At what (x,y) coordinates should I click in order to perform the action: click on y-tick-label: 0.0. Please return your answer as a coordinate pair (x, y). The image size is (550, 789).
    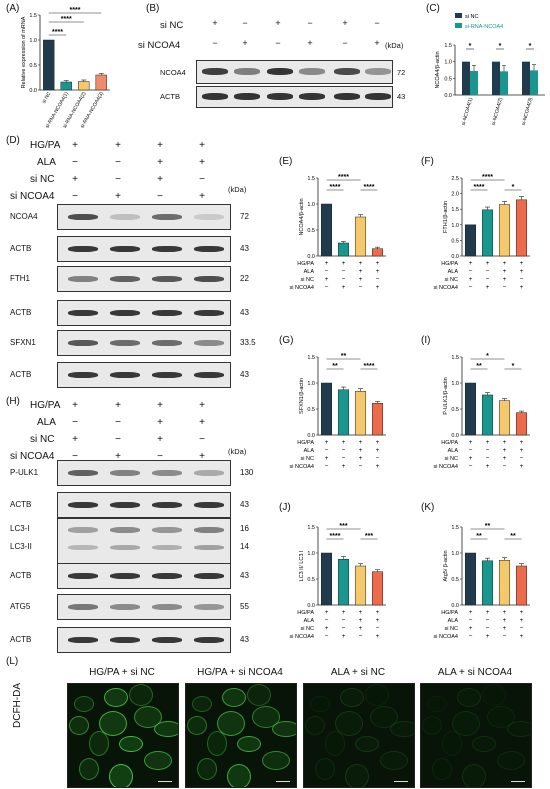
    Looking at the image, I should click on (455, 606).